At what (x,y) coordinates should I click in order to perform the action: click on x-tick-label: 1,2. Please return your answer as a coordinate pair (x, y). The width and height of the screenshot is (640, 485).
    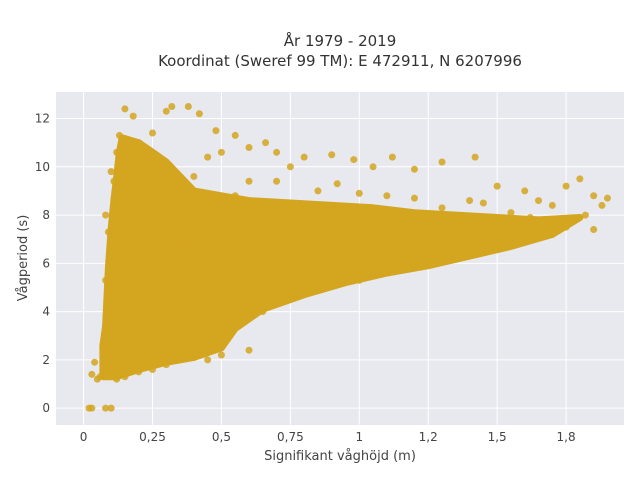
    Looking at the image, I should click on (428, 437).